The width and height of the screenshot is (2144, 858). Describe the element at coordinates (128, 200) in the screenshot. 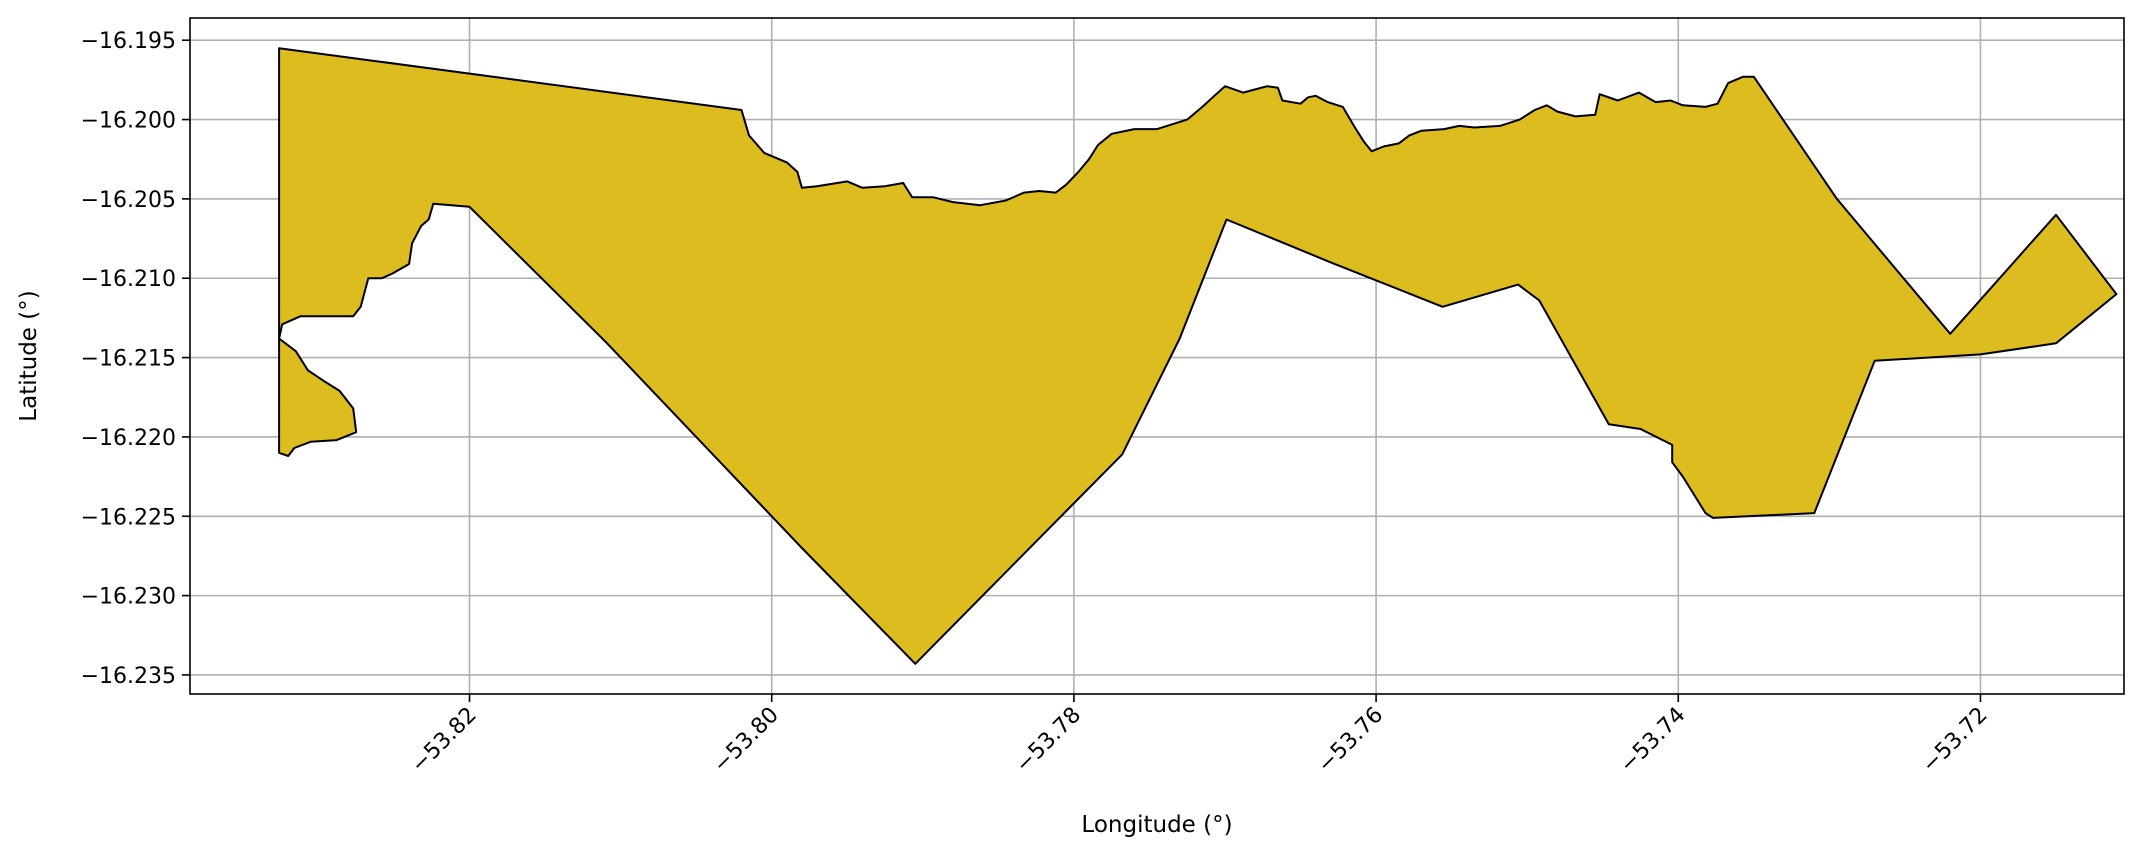

I see `y-tick-label: −16.205` at that location.